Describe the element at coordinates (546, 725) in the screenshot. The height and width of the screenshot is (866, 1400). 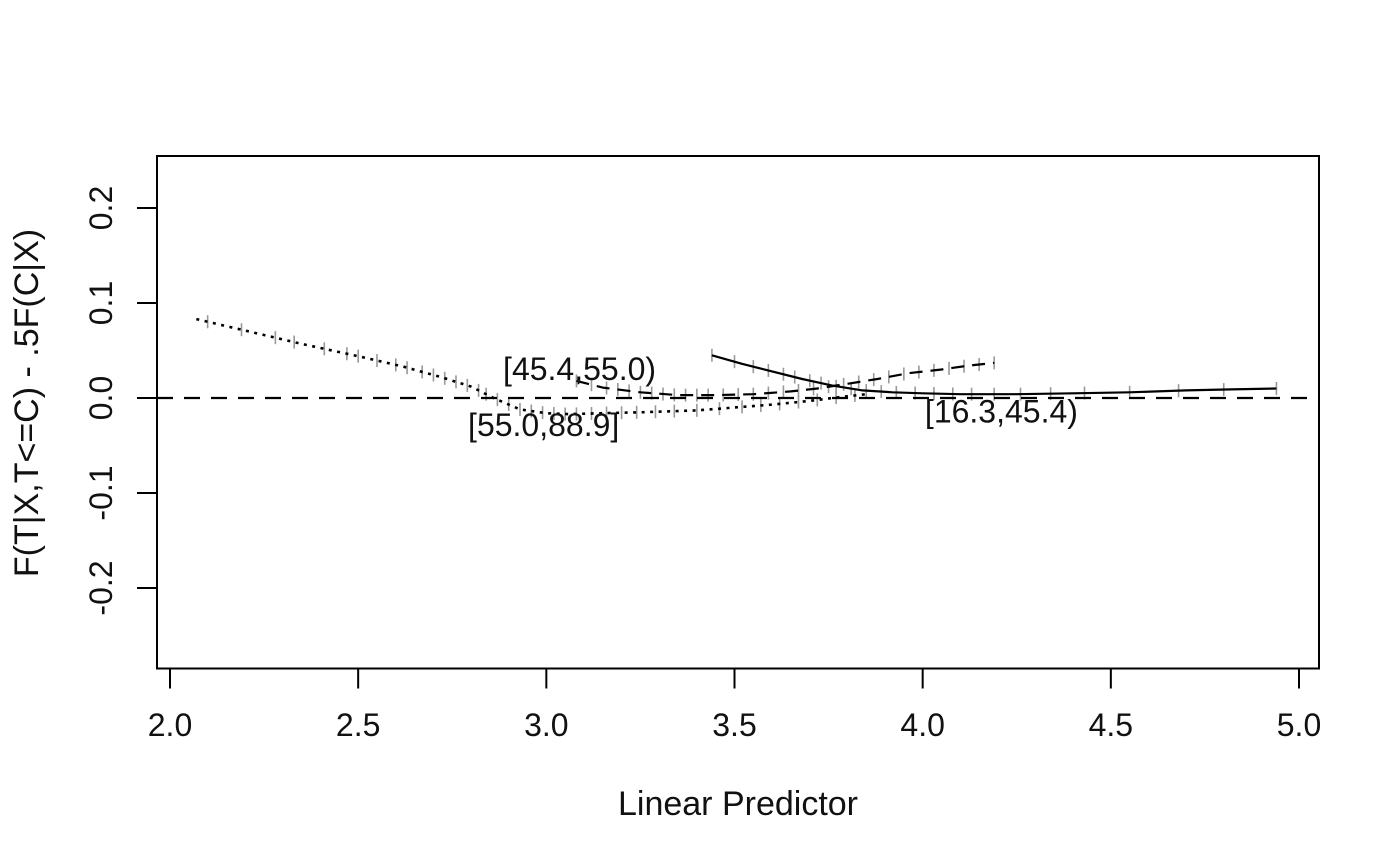
I see `x-tick-label: 3.0` at that location.